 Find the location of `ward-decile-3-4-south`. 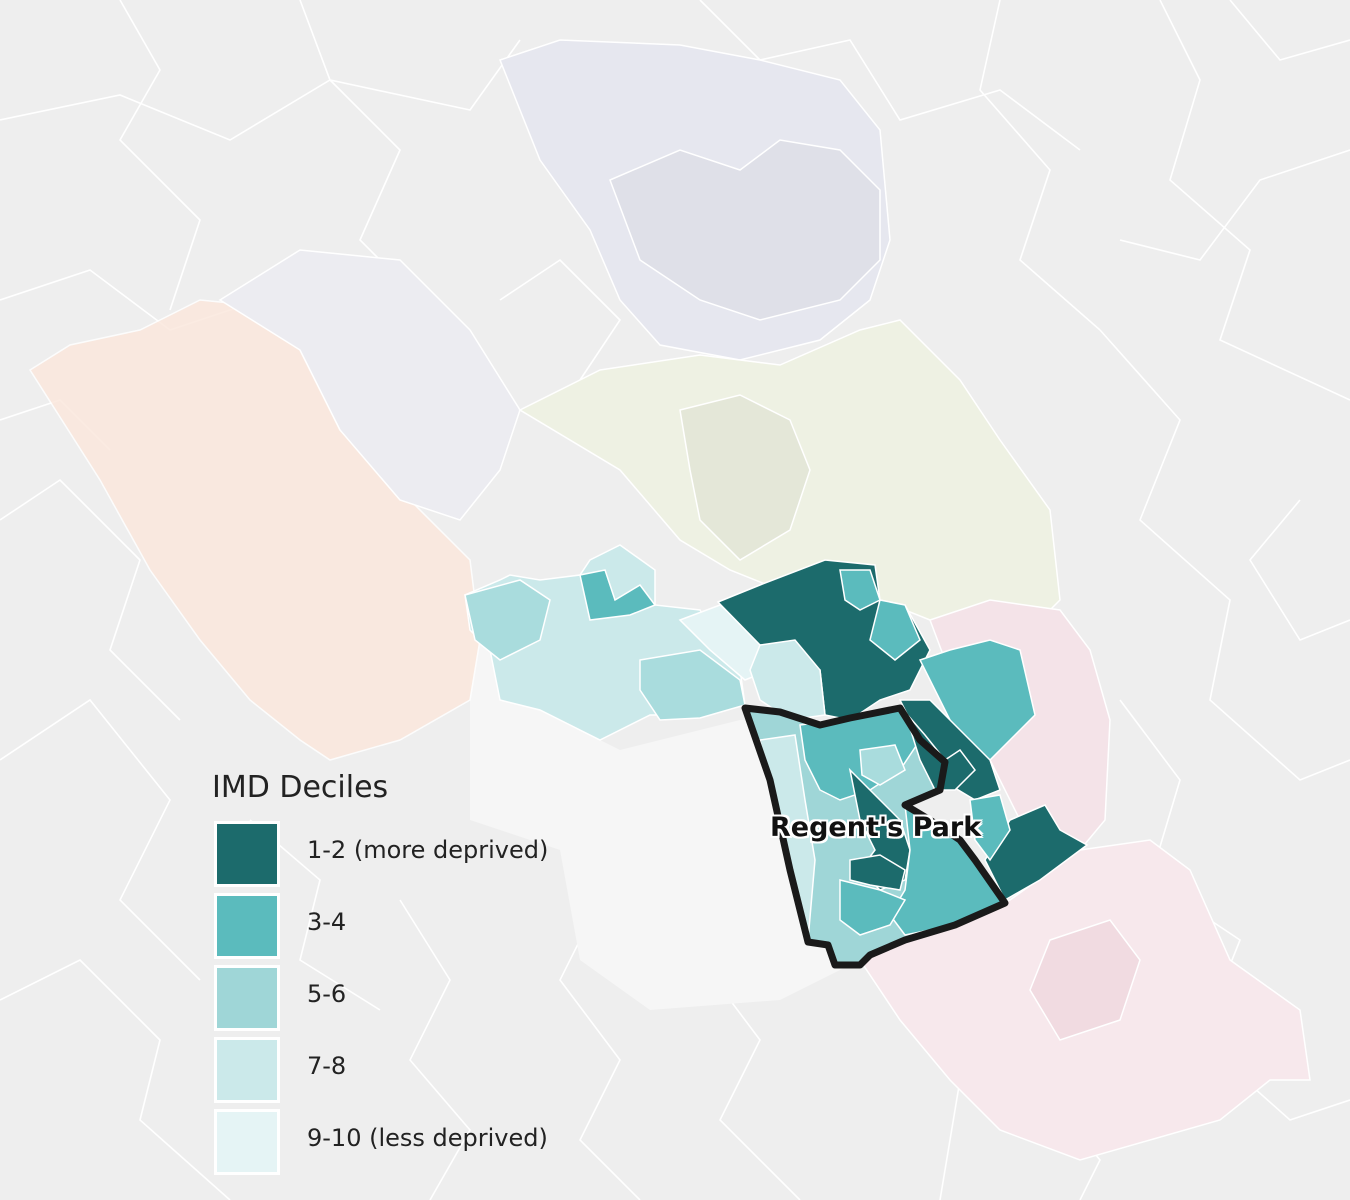

ward-decile-3-4-south is located at coordinates (873, 907).